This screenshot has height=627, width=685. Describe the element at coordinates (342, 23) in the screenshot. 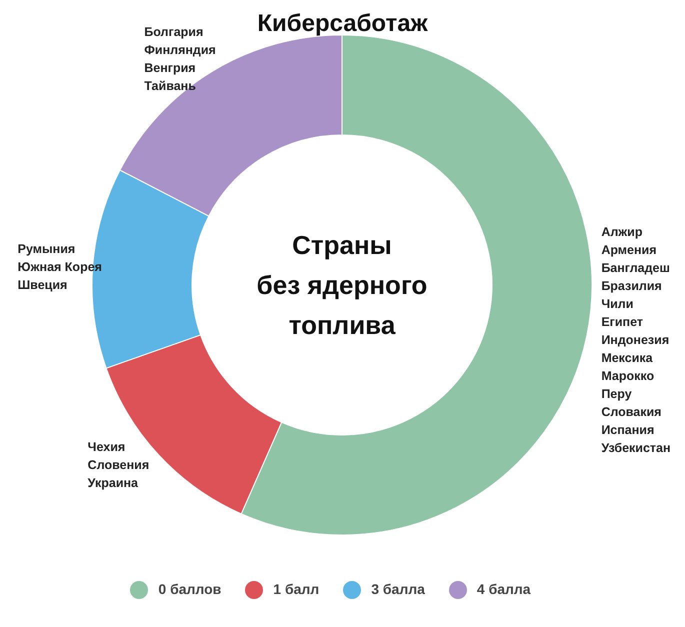

I see `chart-title: Киберсаботаж` at that location.